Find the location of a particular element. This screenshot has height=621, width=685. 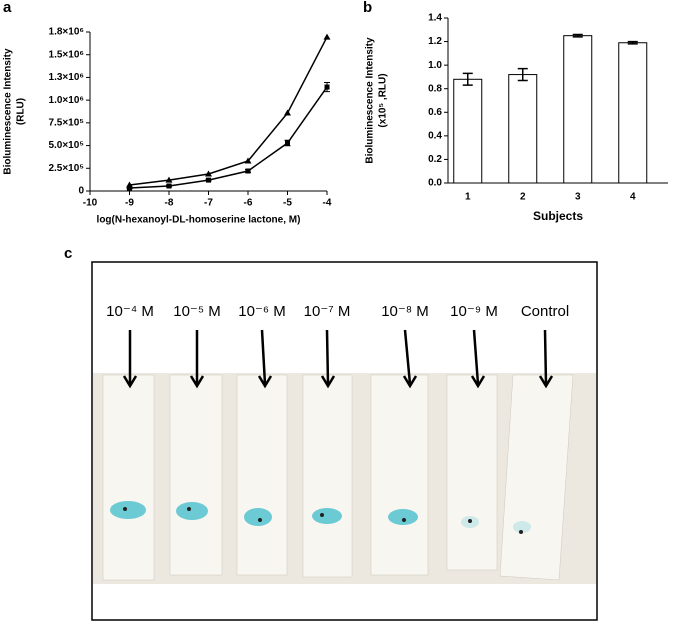

y-tick-label: 0.2 is located at coordinates (435, 159).